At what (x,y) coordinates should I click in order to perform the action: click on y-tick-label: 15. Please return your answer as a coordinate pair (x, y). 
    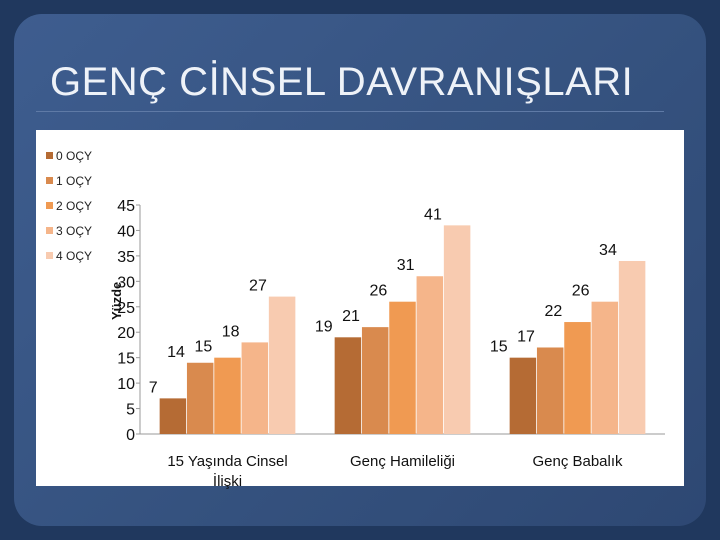
    Looking at the image, I should click on (126, 359).